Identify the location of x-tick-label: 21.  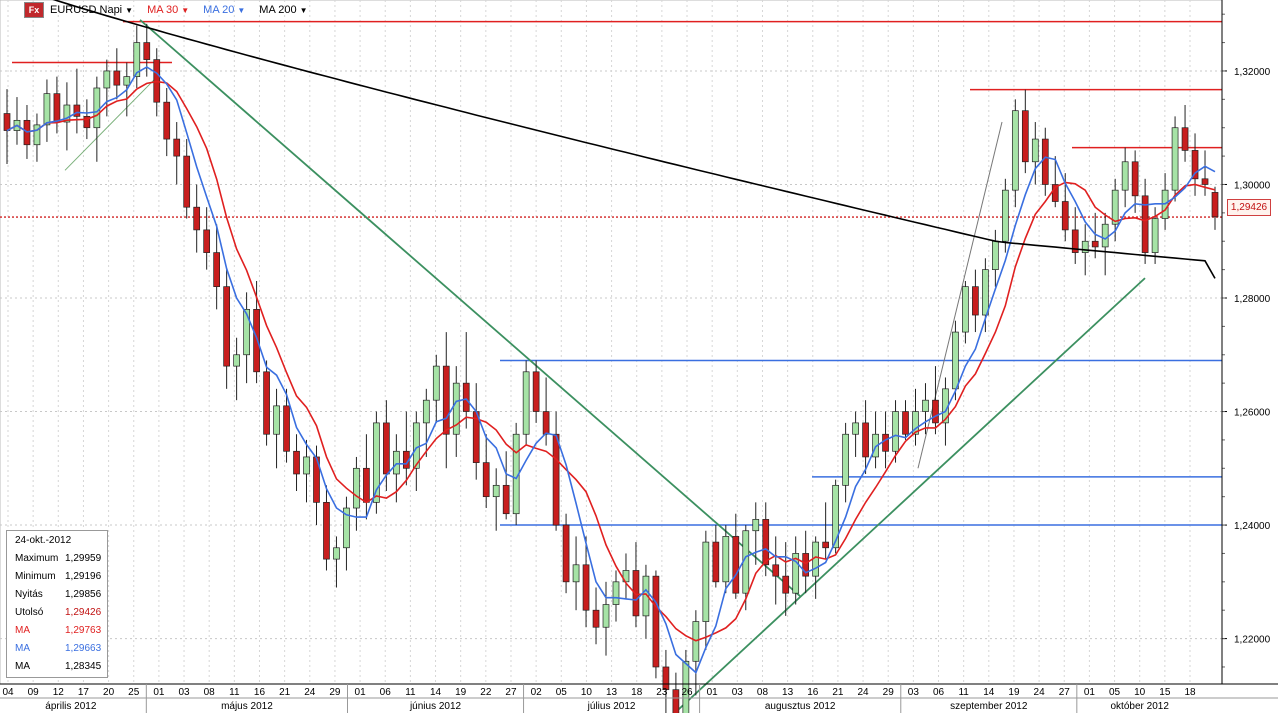
(285, 692).